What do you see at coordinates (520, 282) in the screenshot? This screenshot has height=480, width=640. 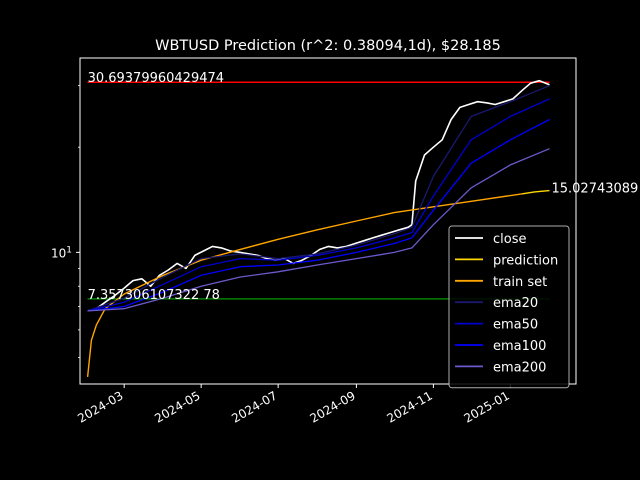 I see `legend-label: train set` at bounding box center [520, 282].